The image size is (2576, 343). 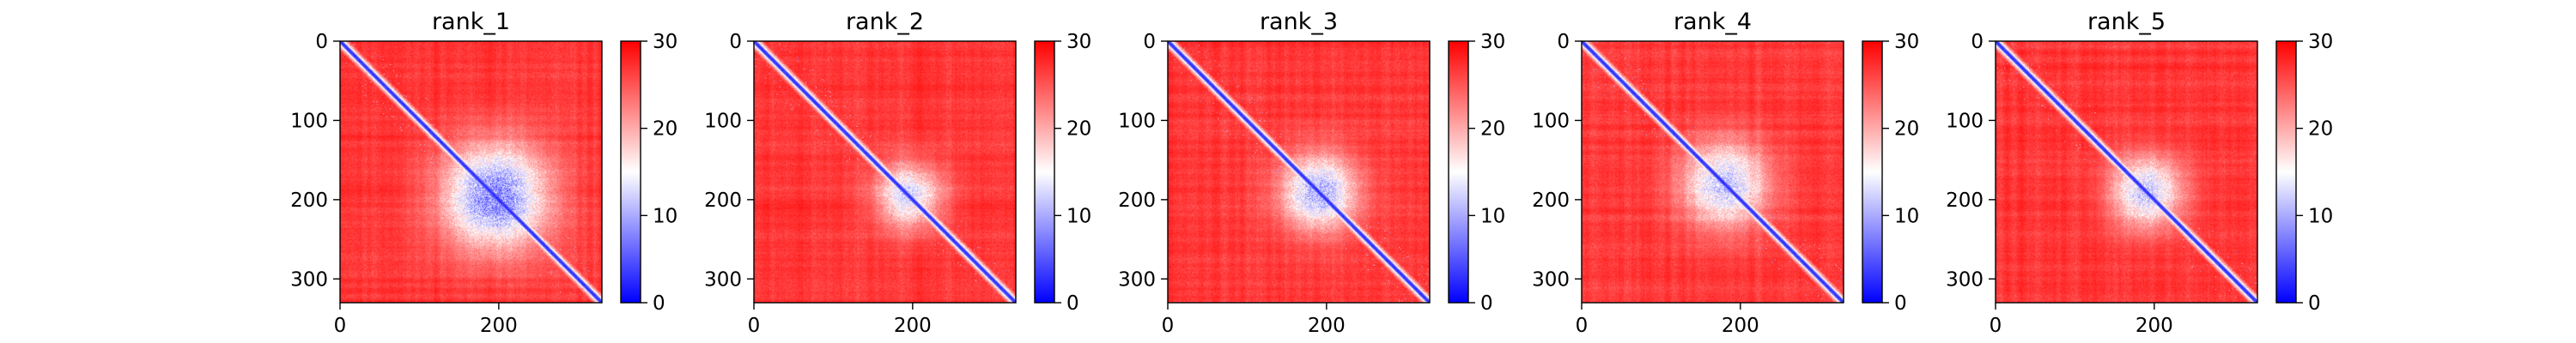 I want to click on panel-rank_4: rank_4 0 100 200 300 0 200 0 10 20 30, so click(x=1726, y=173).